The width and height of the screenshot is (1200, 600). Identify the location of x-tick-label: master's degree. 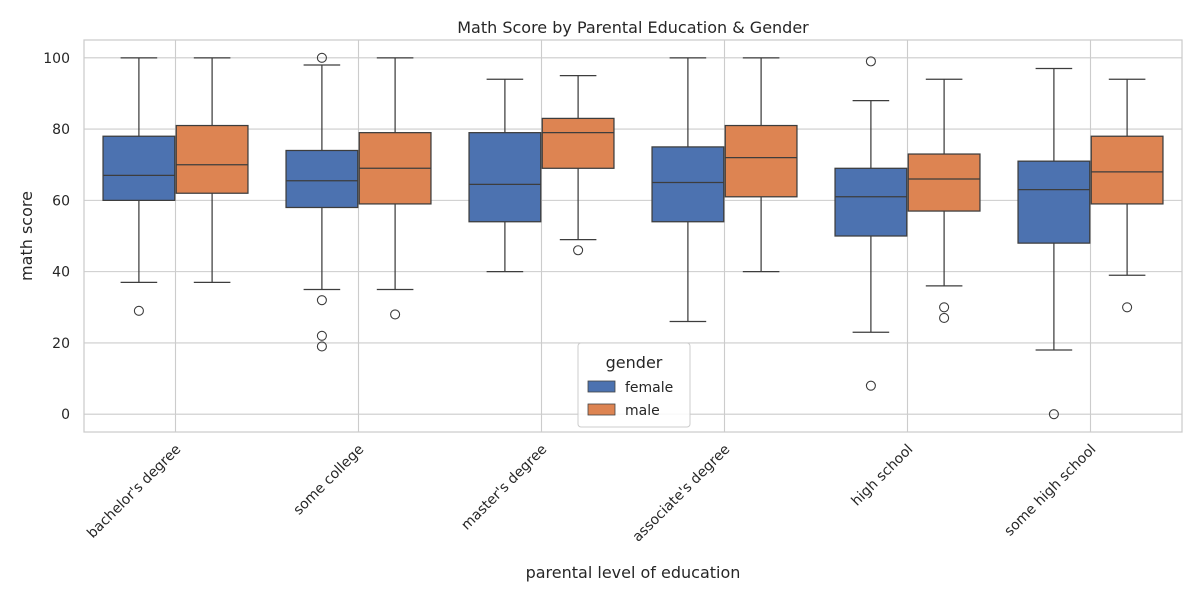
(504, 488).